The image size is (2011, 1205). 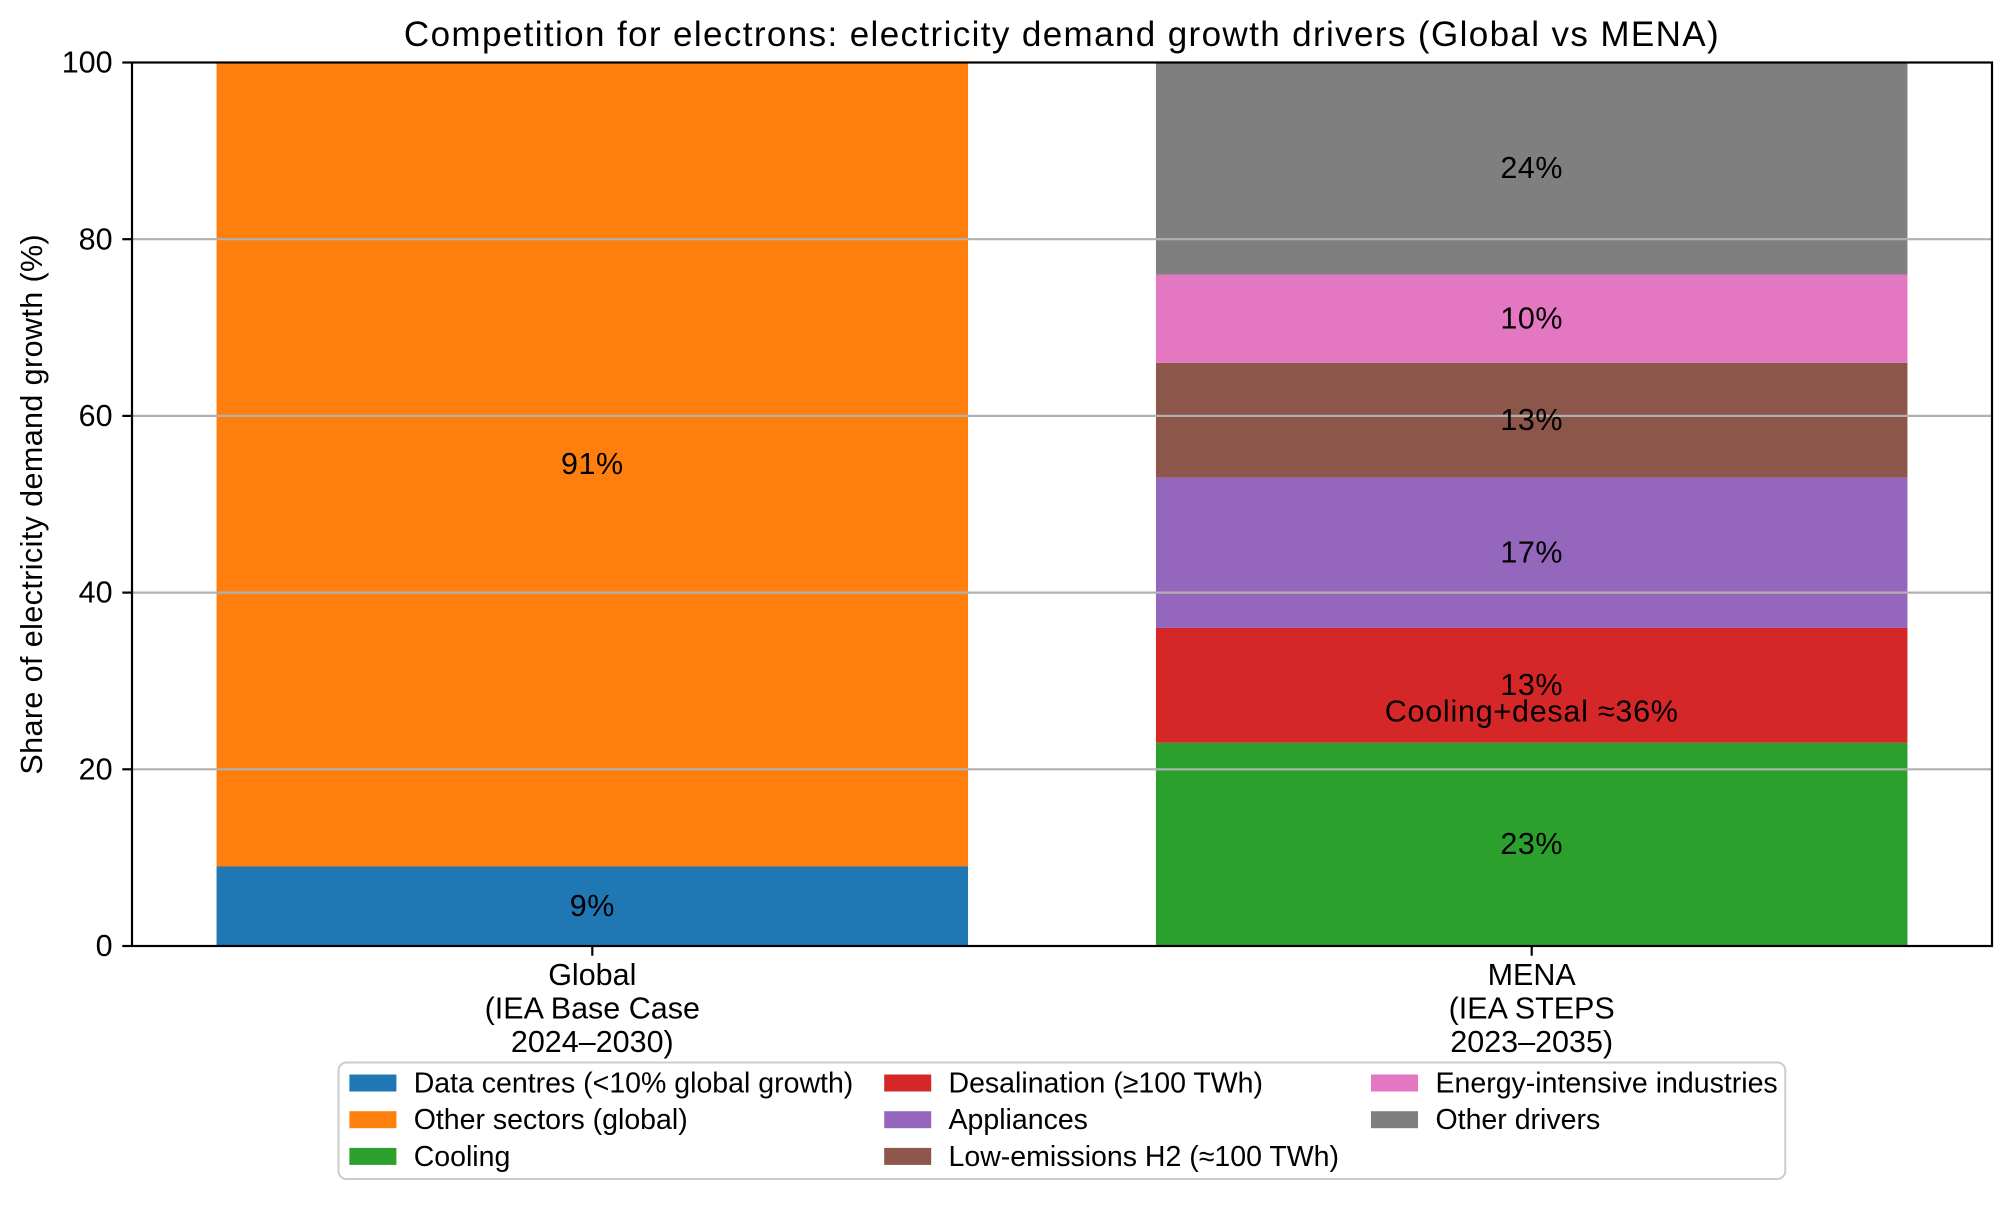 I want to click on svg-text: 2024–2030), so click(x=592, y=1042).